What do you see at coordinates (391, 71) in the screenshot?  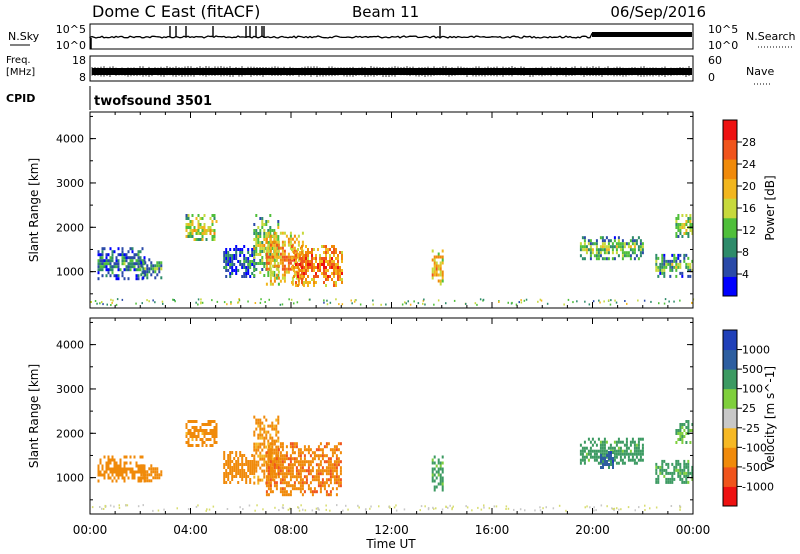 I see `freq-trace` at bounding box center [391, 71].